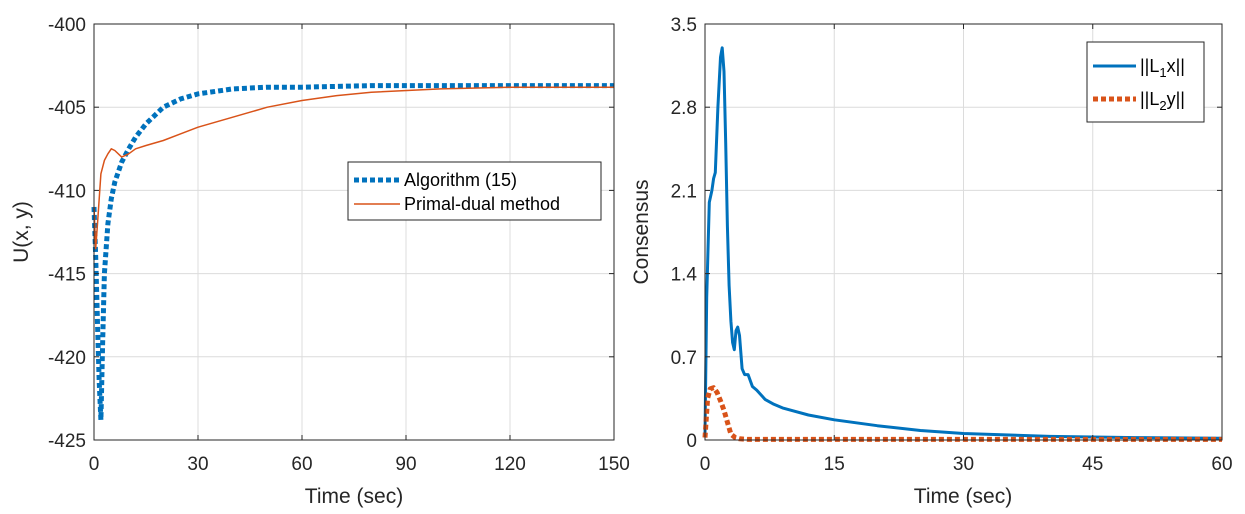  What do you see at coordinates (834, 464) in the screenshot?
I see `x-tick-label: 15` at bounding box center [834, 464].